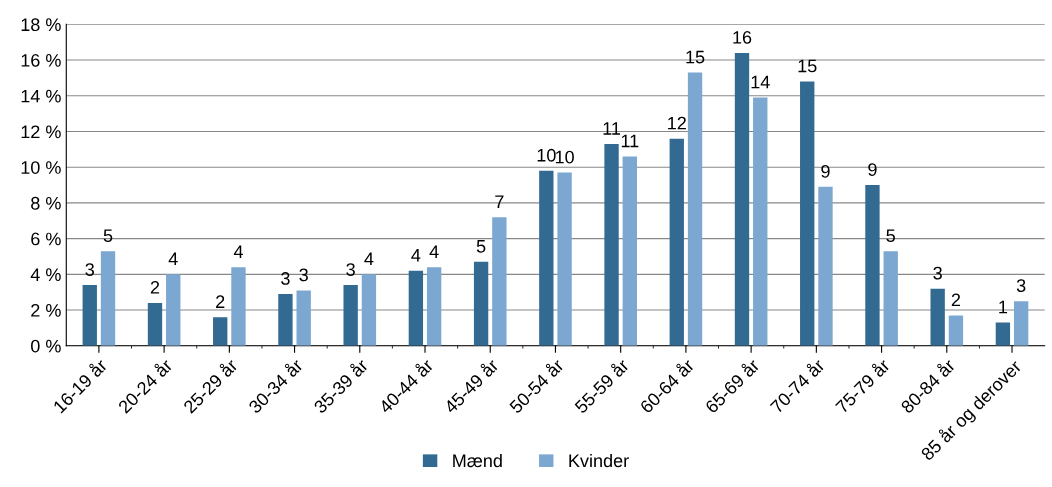 The width and height of the screenshot is (1052, 487). I want to click on data-label: 14, so click(760, 82).